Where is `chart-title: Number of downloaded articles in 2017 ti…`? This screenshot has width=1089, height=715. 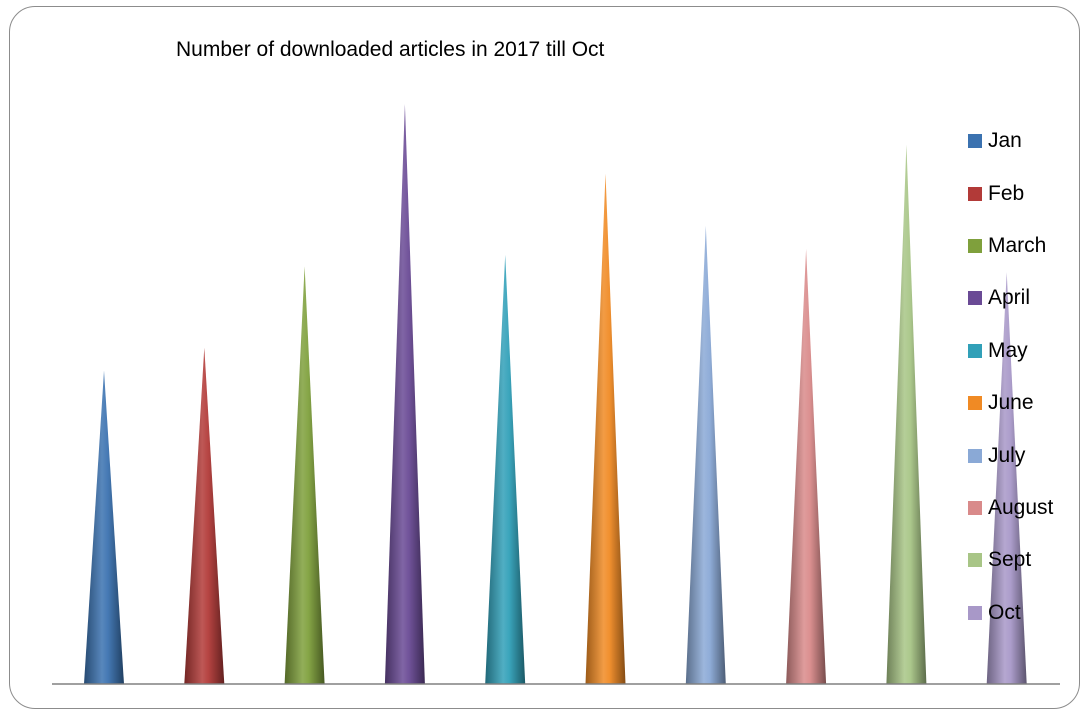
chart-title: Number of downloaded articles in 2017 ti… is located at coordinates (390, 49).